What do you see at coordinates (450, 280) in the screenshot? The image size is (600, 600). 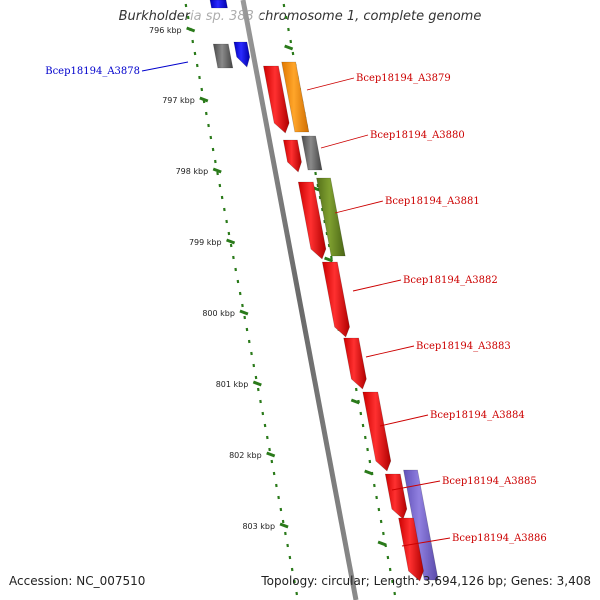 I see `gene-label: Bcep18194_A3882` at bounding box center [450, 280].